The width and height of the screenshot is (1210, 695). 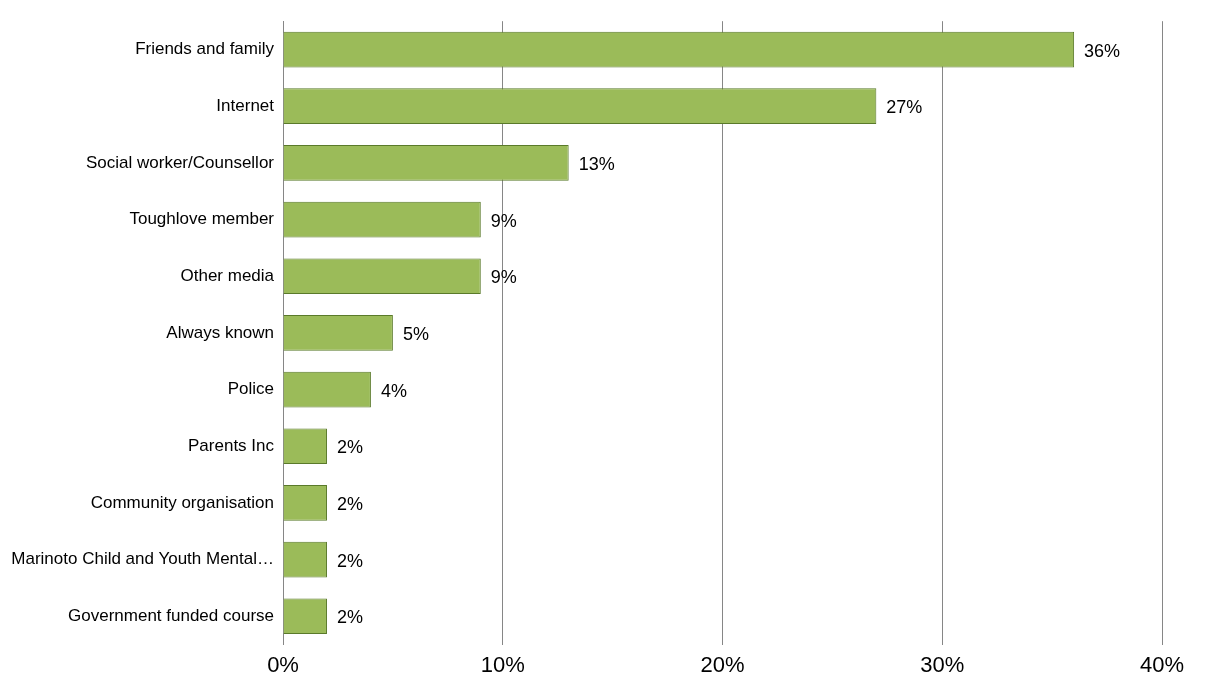 I want to click on y-tick-label: Toughlove member, so click(x=202, y=219).